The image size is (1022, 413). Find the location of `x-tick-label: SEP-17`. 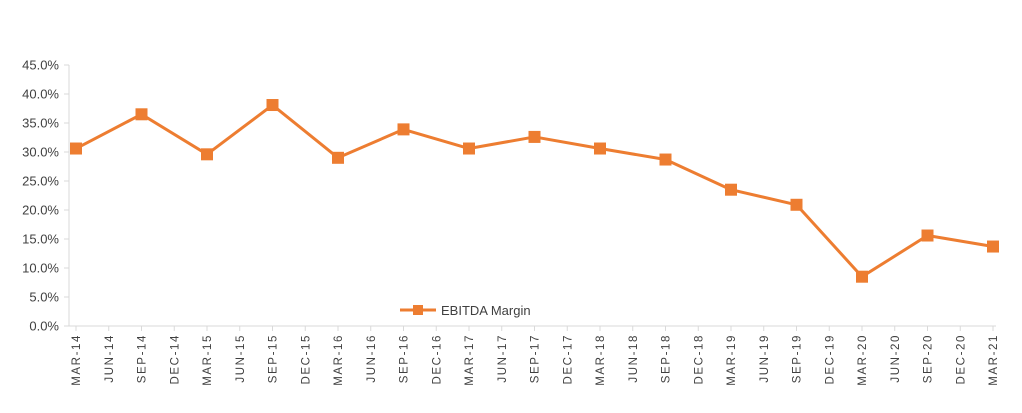

x-tick-label: SEP-17 is located at coordinates (536, 358).